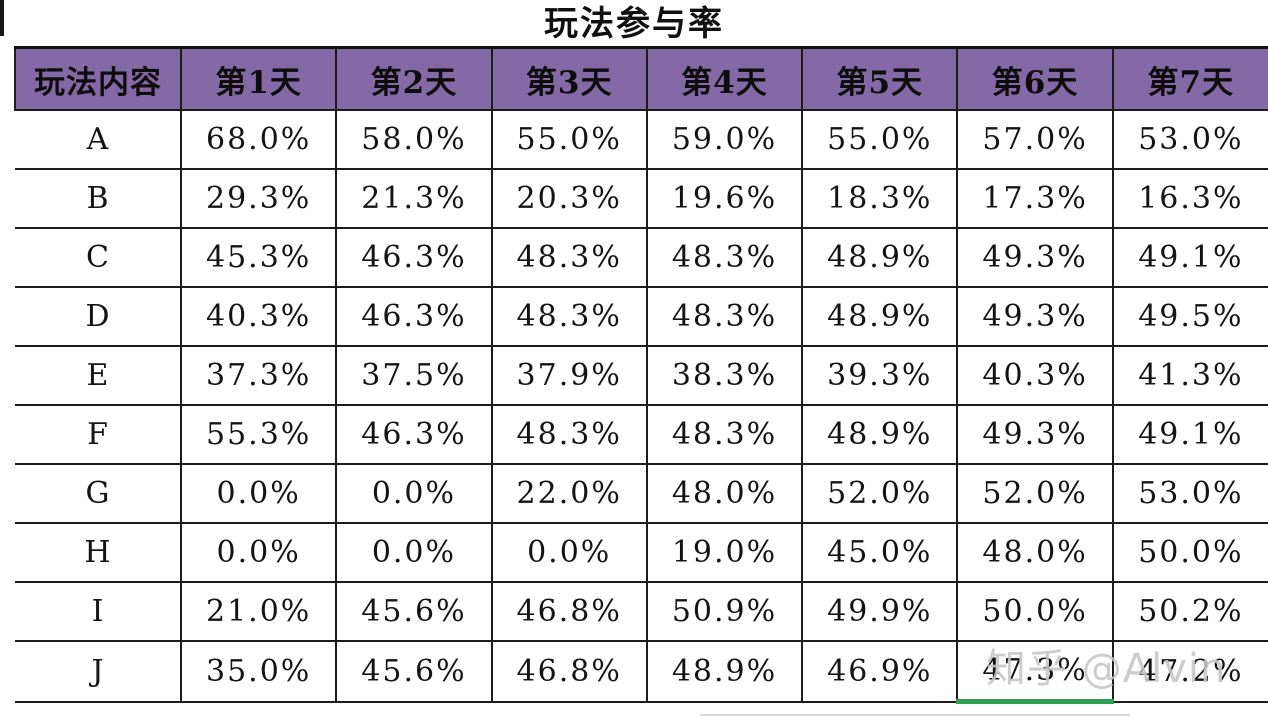 The height and width of the screenshot is (719, 1268). I want to click on table-row: I 21.0% 45.6% 46.8% 50.9% 49.9% 50.0% 50.2%, so click(641, 611).